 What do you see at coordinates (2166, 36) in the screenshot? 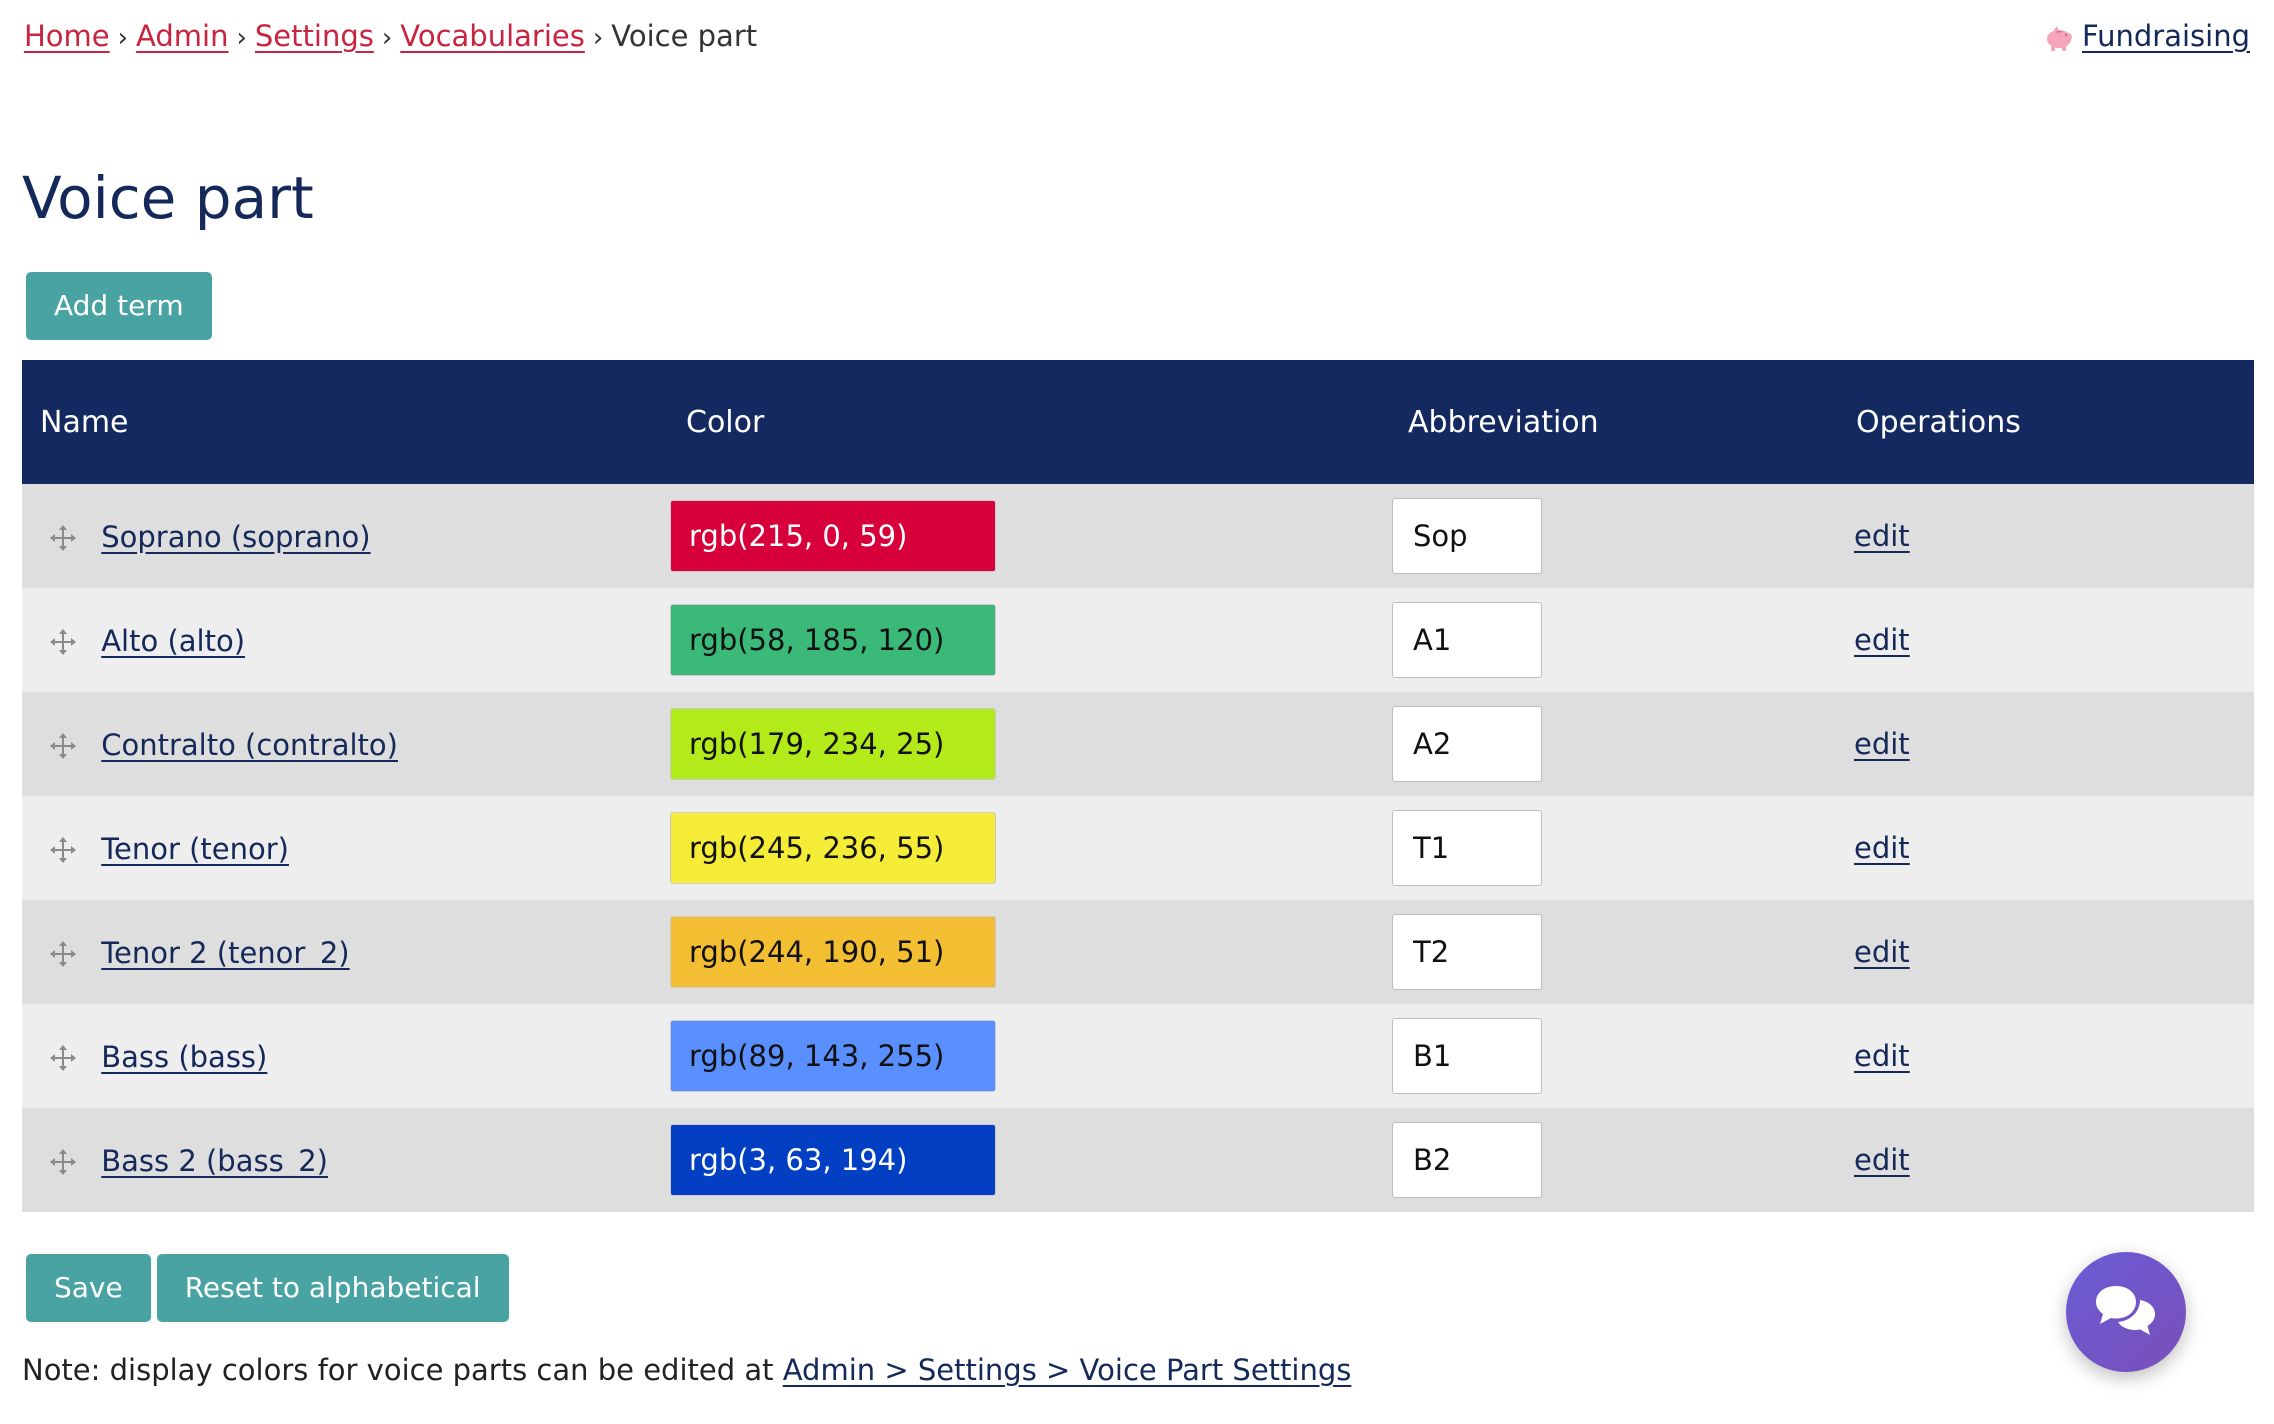
I see `fundraising-link: Fundraising` at bounding box center [2166, 36].